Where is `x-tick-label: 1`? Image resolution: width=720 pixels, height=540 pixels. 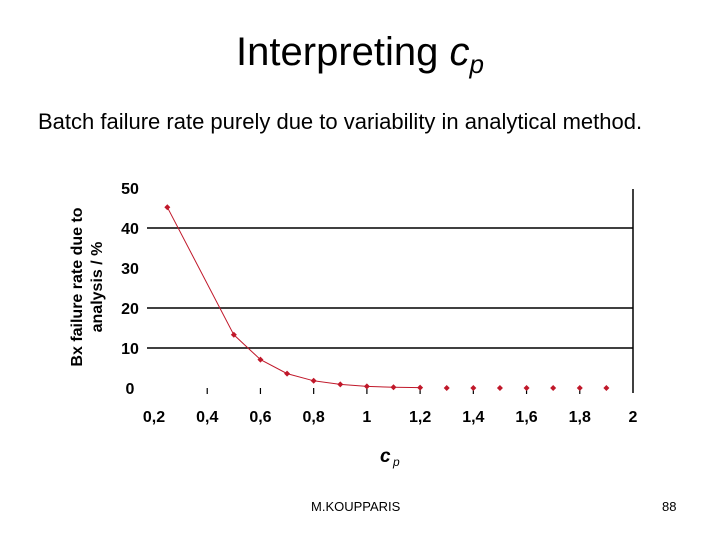 x-tick-label: 1 is located at coordinates (366, 417).